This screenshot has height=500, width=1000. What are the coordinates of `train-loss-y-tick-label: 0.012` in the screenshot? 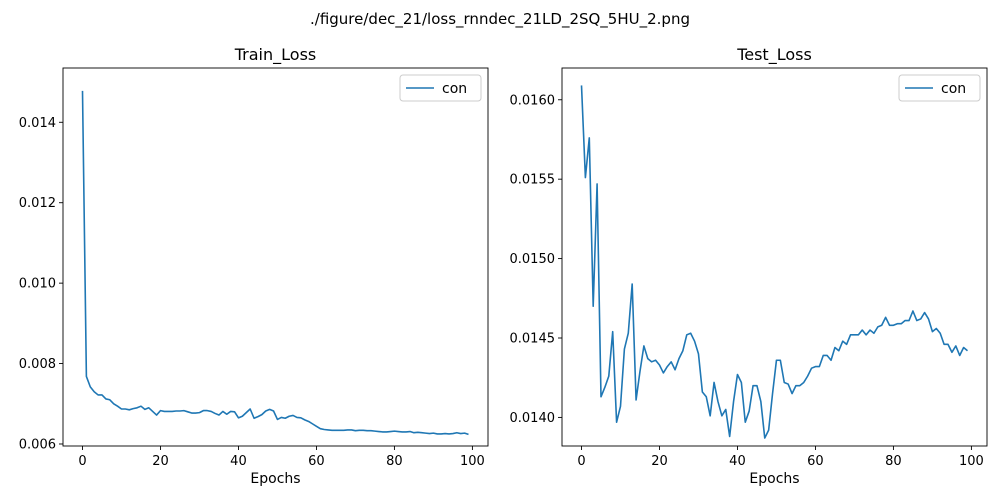 It's located at (37, 203).